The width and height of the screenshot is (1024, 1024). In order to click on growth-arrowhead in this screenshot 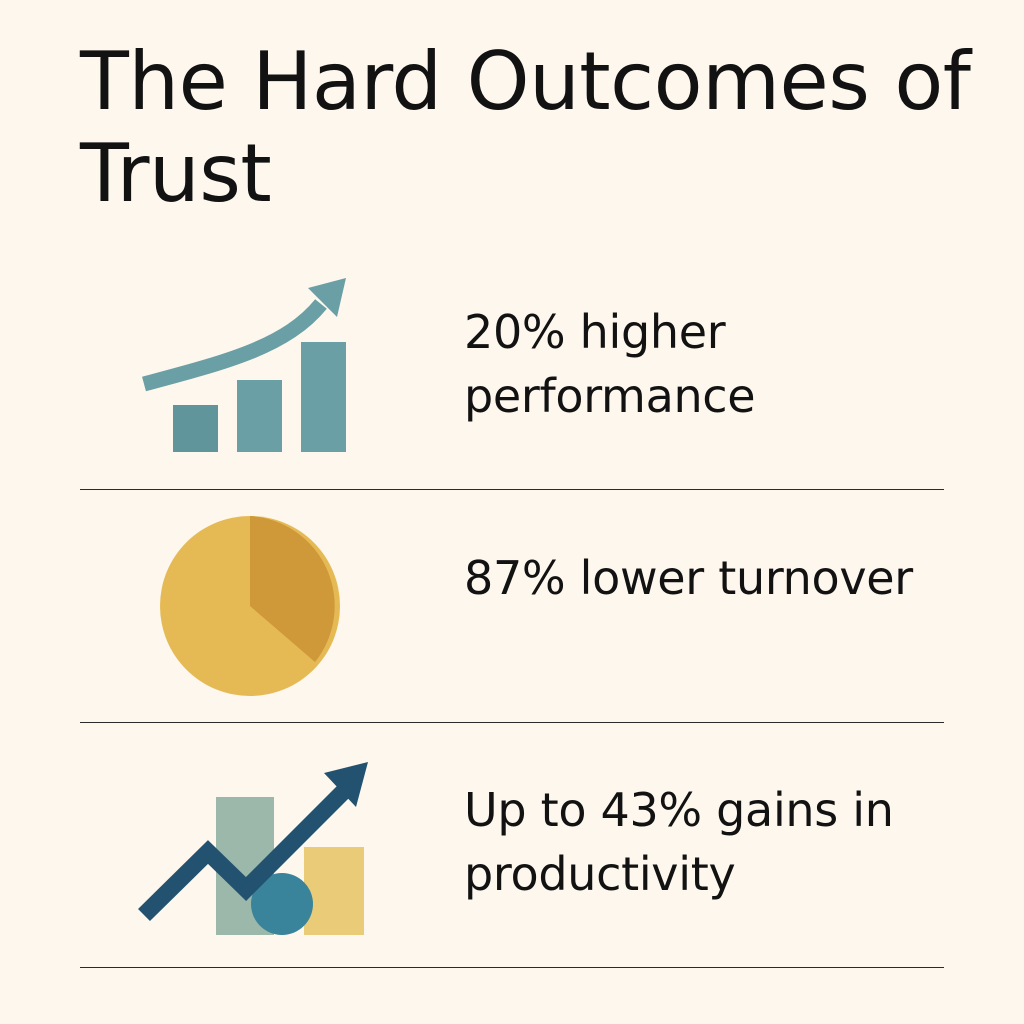, I will do `click(327, 297)`.